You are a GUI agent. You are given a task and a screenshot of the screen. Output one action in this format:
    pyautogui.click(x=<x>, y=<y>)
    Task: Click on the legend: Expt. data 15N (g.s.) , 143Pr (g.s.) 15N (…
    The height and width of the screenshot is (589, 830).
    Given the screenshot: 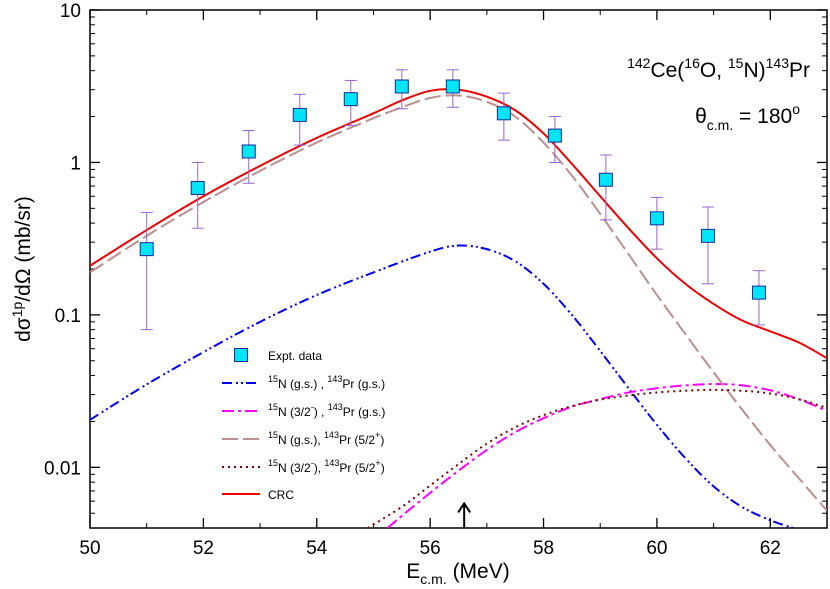 What is the action you would take?
    pyautogui.click(x=303, y=425)
    